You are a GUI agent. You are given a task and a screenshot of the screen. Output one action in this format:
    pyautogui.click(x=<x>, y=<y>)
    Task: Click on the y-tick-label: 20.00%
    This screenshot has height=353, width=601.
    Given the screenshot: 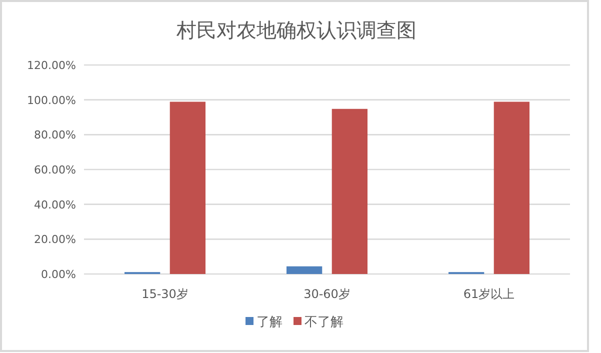 What is the action you would take?
    pyautogui.click(x=55, y=239)
    